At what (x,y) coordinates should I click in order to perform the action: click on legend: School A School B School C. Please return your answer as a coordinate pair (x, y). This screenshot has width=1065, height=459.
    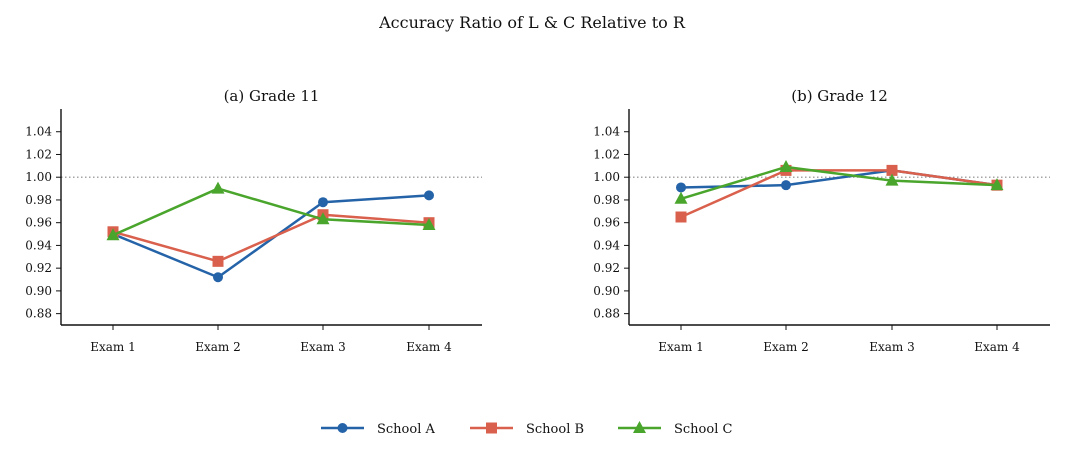
    Looking at the image, I should click on (527, 429).